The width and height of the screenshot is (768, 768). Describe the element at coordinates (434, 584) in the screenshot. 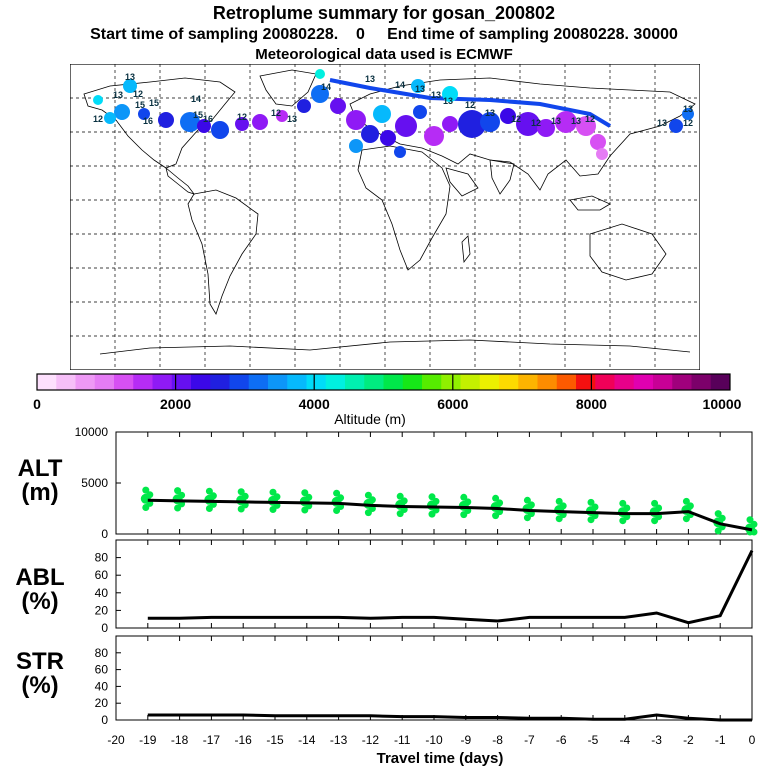

I see `panel-frame-abl` at that location.